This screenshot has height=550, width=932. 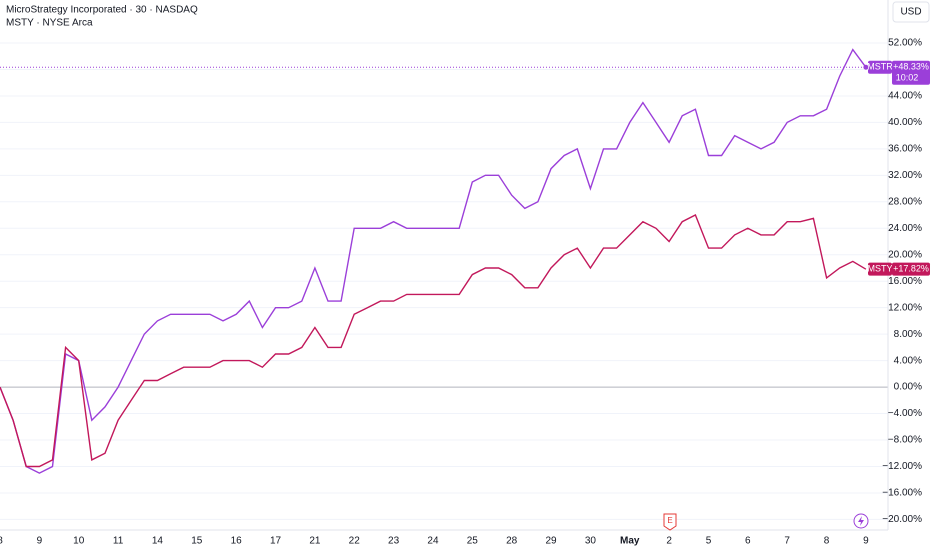 What do you see at coordinates (866, 67) in the screenshot?
I see `last-point` at bounding box center [866, 67].